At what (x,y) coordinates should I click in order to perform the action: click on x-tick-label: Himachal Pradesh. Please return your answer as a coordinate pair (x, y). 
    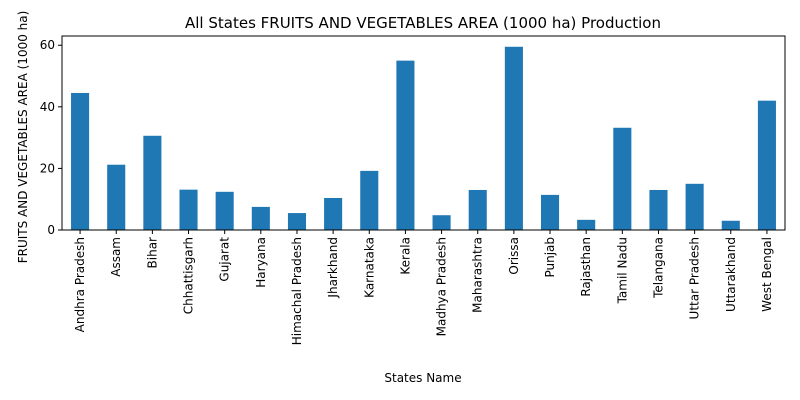
    Looking at the image, I should click on (297, 291).